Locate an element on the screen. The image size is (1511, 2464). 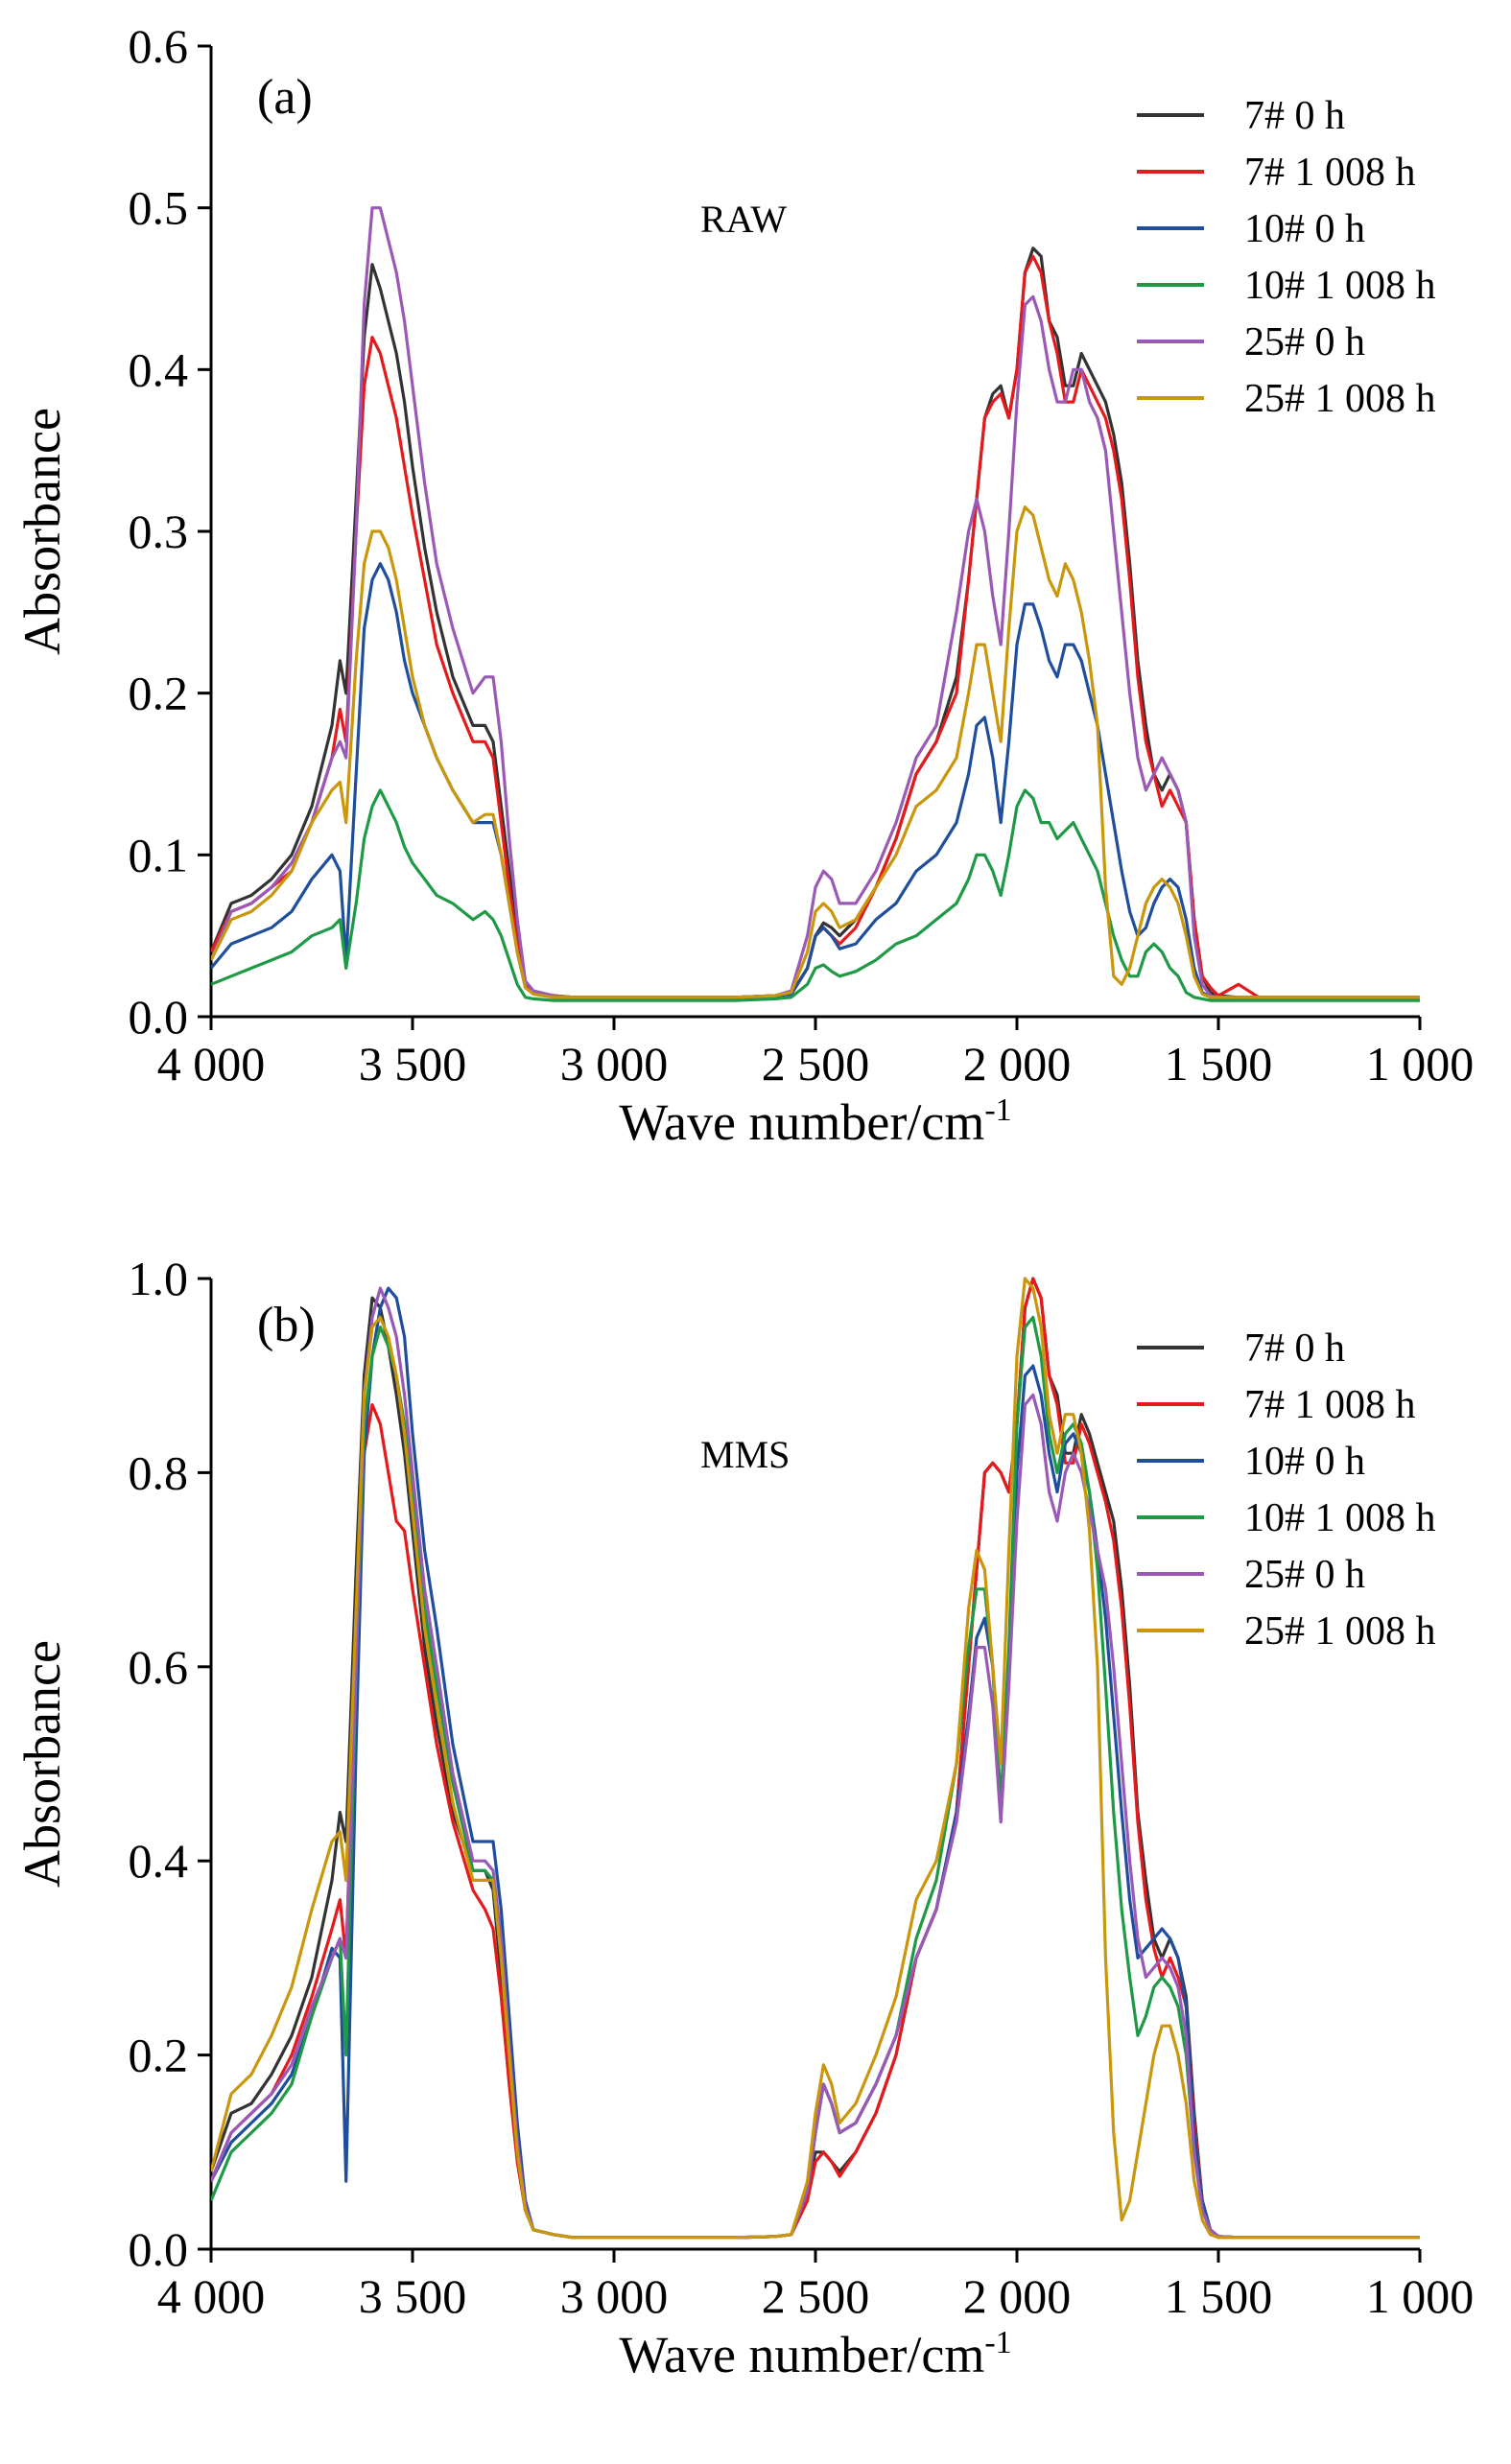
y-tick-label: 0.8 is located at coordinates (159, 1472).